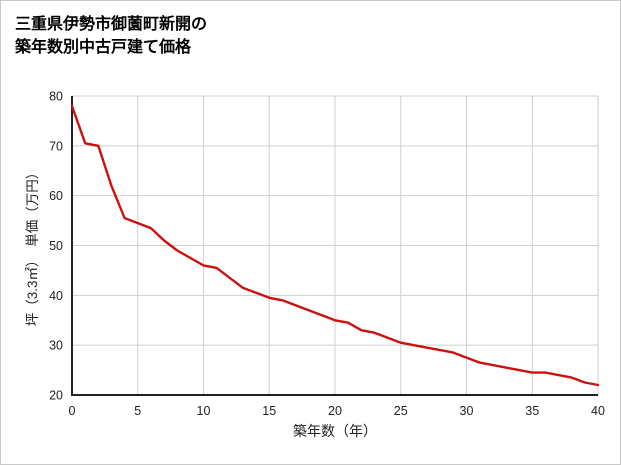 The height and width of the screenshot is (465, 621). I want to click on chart-title-line2: 築年数別中古戸建て価格, so click(103, 48).